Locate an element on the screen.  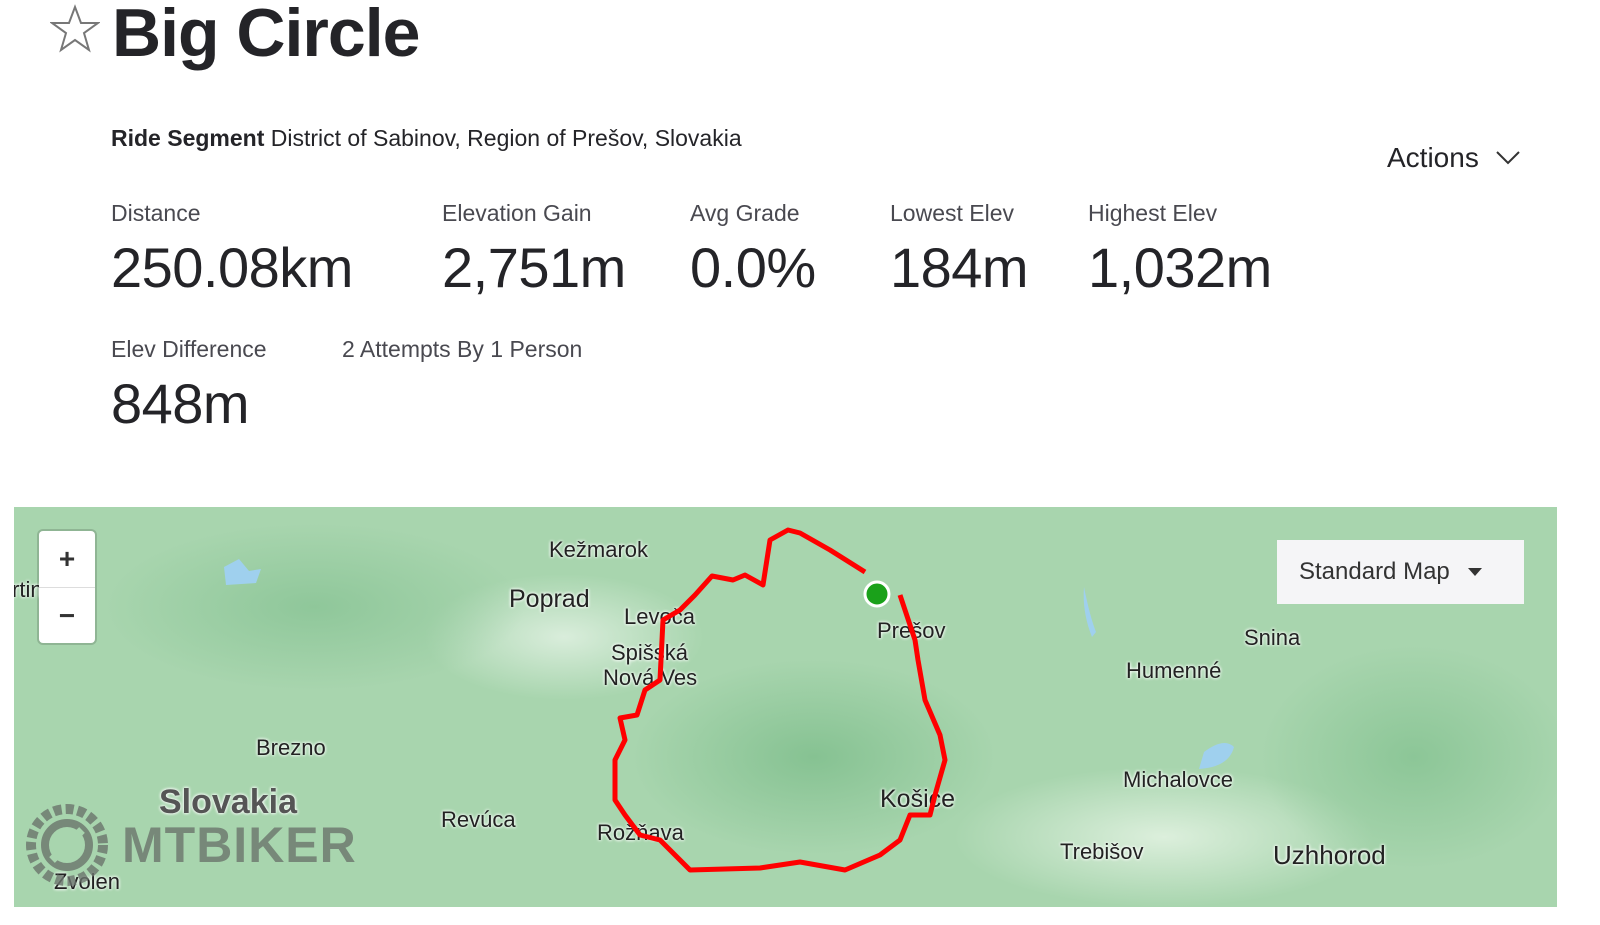
place-label: Revúca is located at coordinates (478, 819).